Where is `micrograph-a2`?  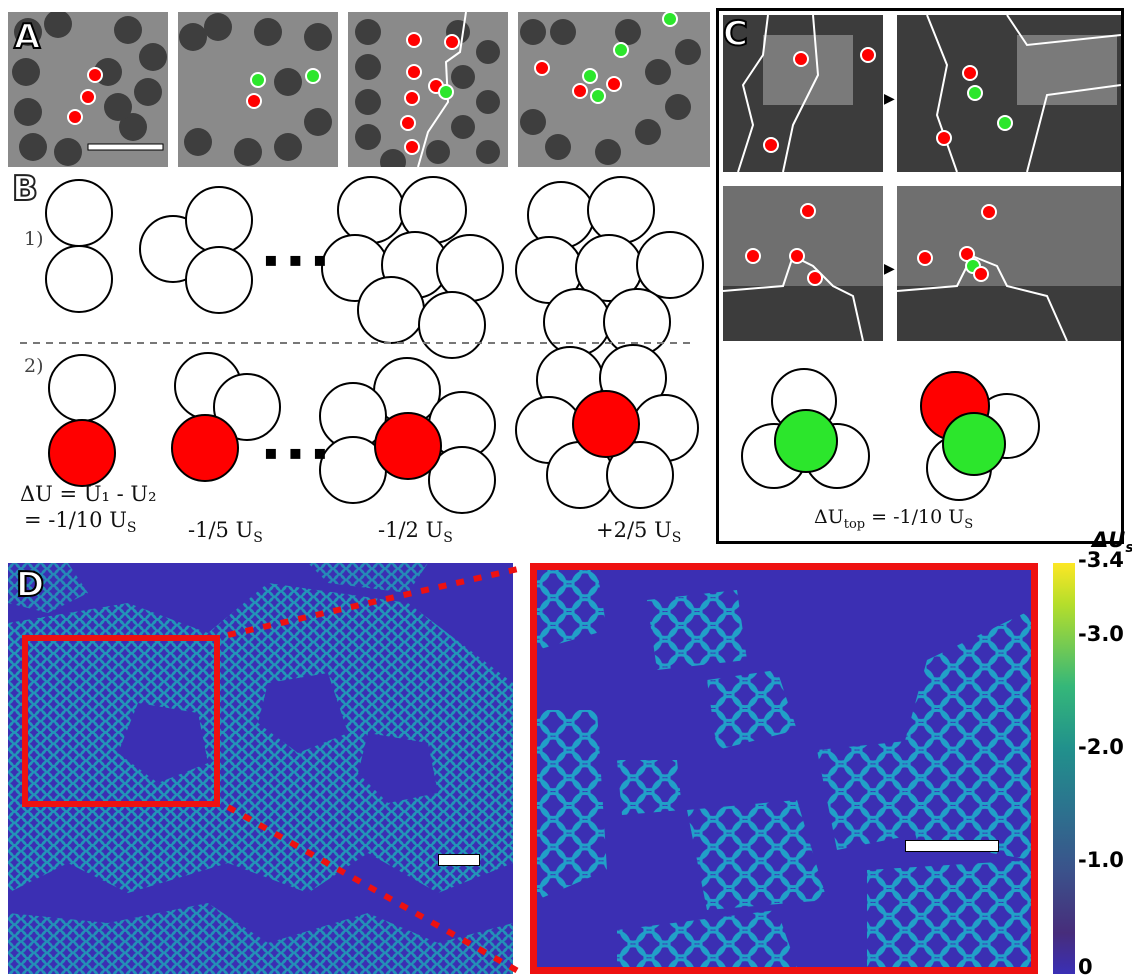
micrograph-a2 is located at coordinates (258, 89).